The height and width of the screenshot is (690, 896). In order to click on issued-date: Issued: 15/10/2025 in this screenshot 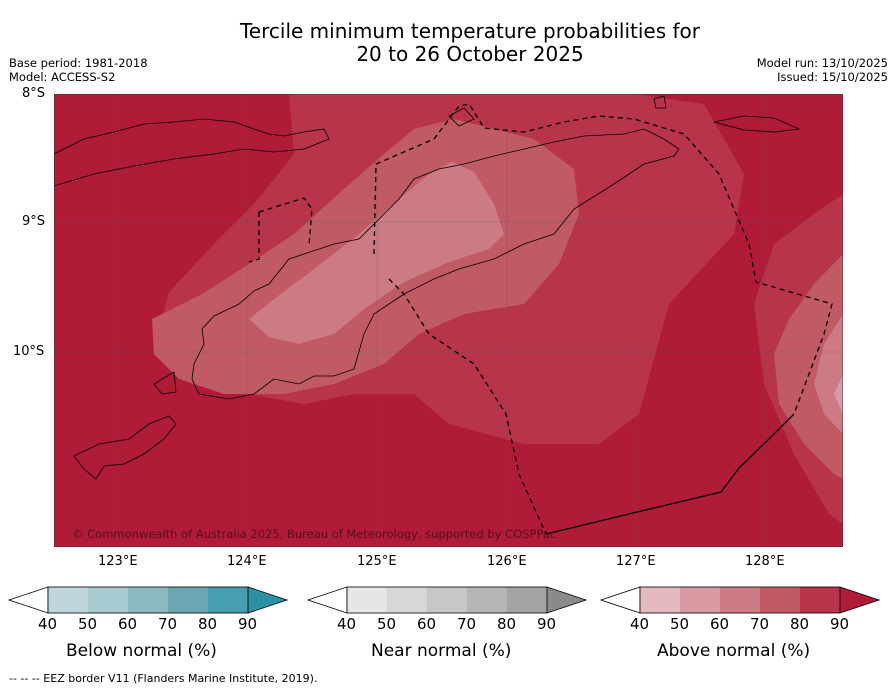, I will do `click(832, 77)`.